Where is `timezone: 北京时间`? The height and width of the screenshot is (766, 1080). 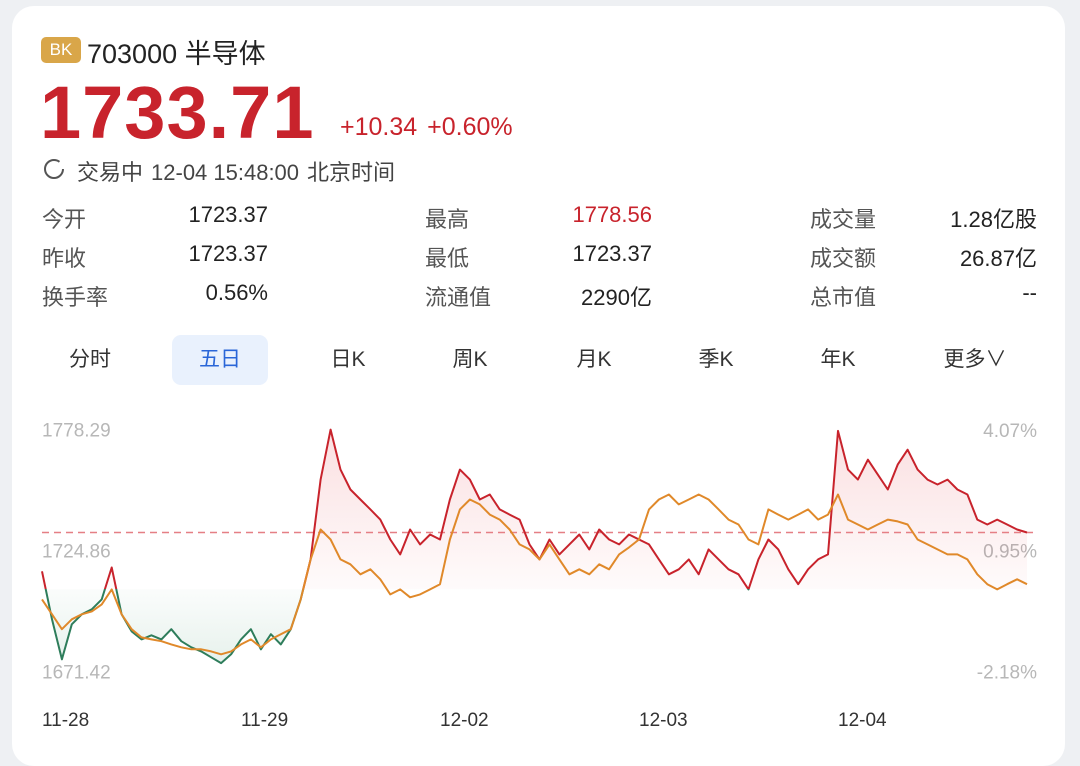 timezone: 北京时间 is located at coordinates (351, 172).